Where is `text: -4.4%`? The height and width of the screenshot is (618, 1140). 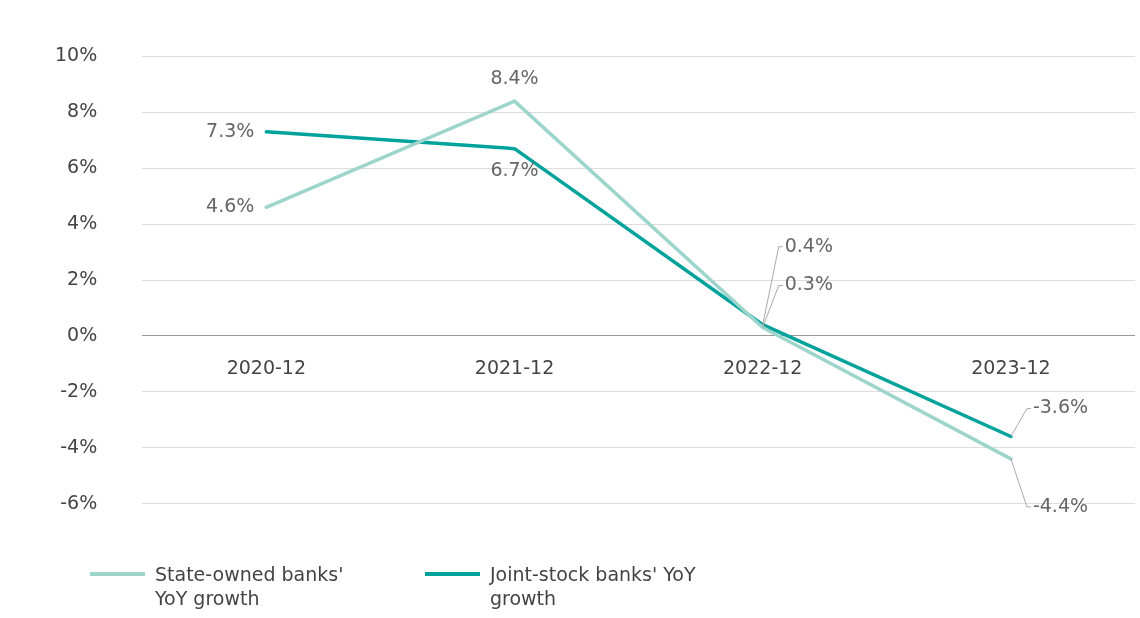 text: -4.4% is located at coordinates (1060, 504).